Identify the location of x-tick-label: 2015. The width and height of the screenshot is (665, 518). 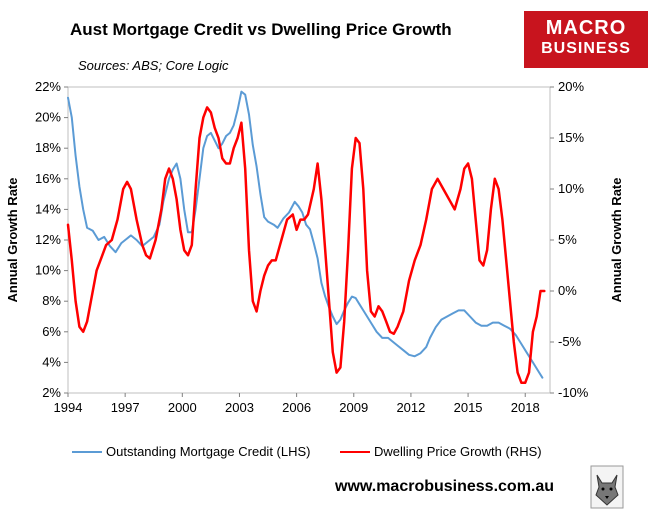
(468, 407).